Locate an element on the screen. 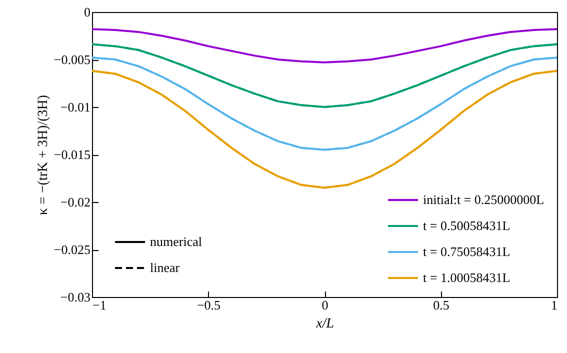  legend-label: linear is located at coordinates (165, 267).